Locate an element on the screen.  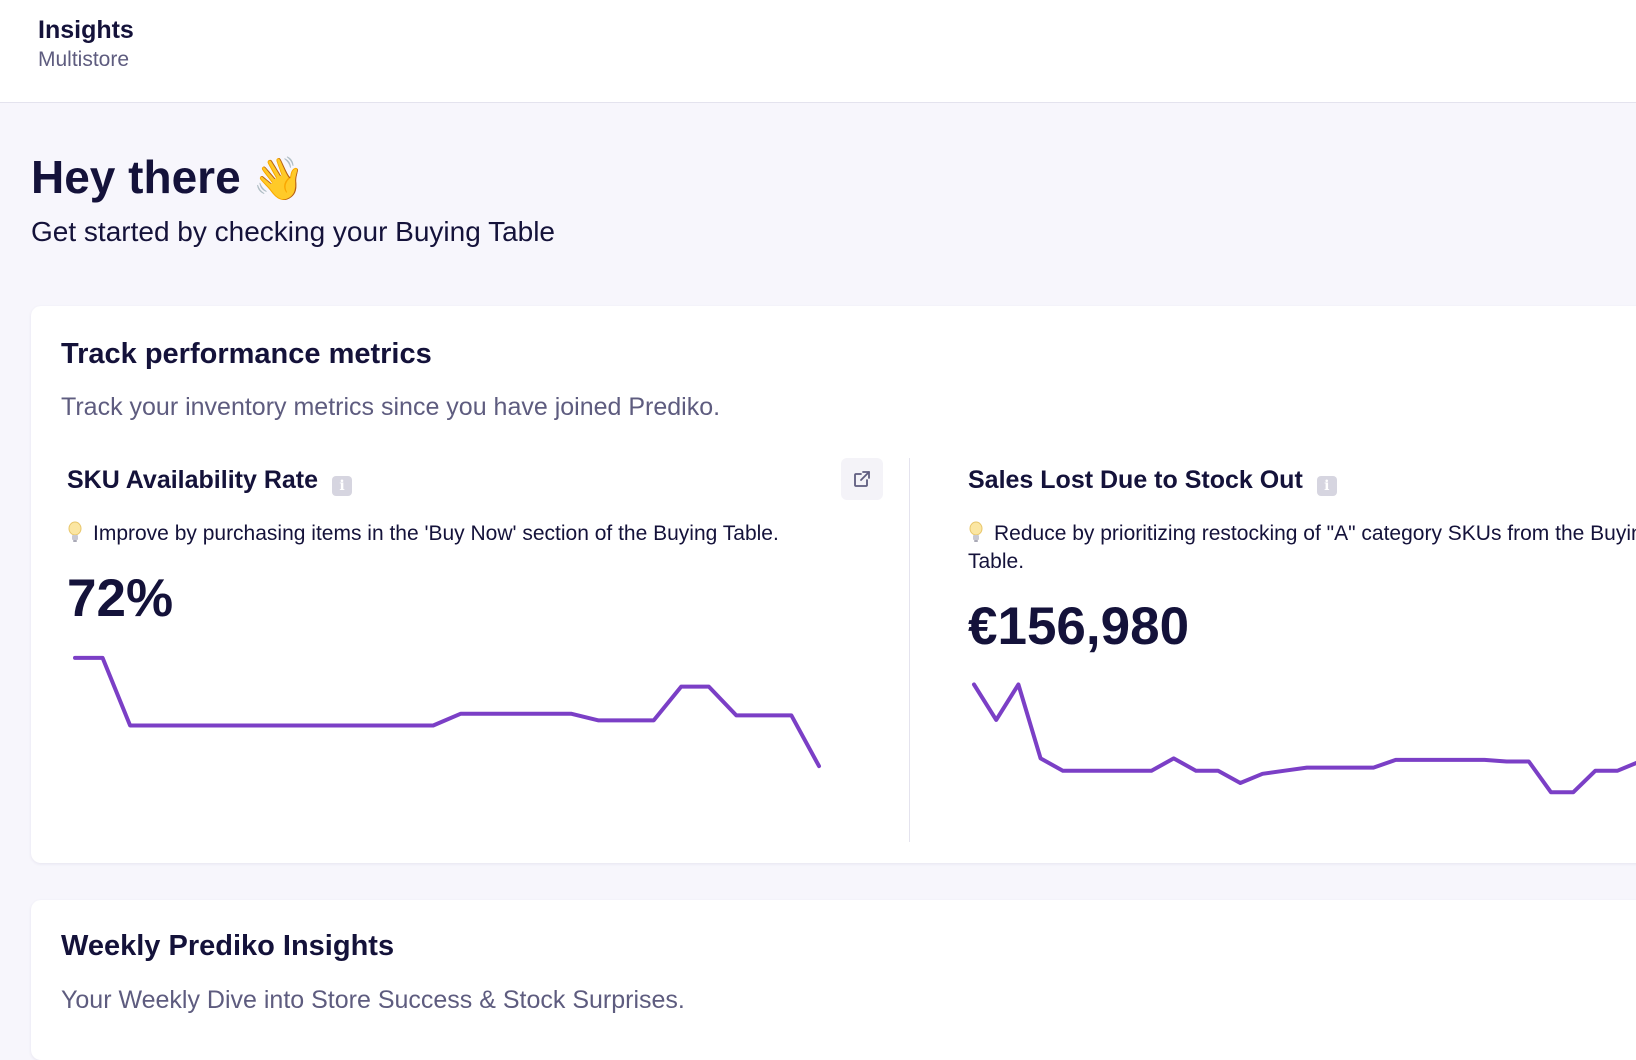
metrics-divider is located at coordinates (909, 650).